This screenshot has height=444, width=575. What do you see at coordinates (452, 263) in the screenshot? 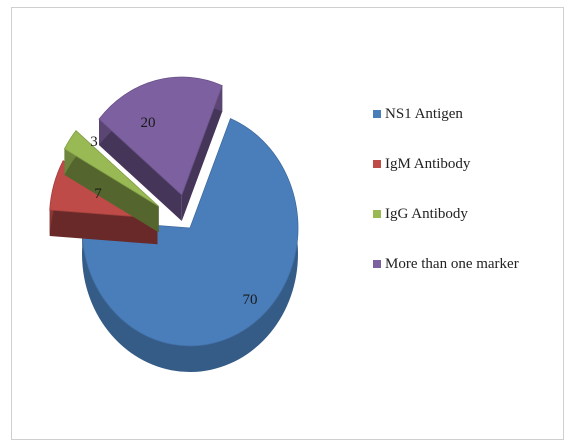
I see `legend-label: More than one marker` at bounding box center [452, 263].